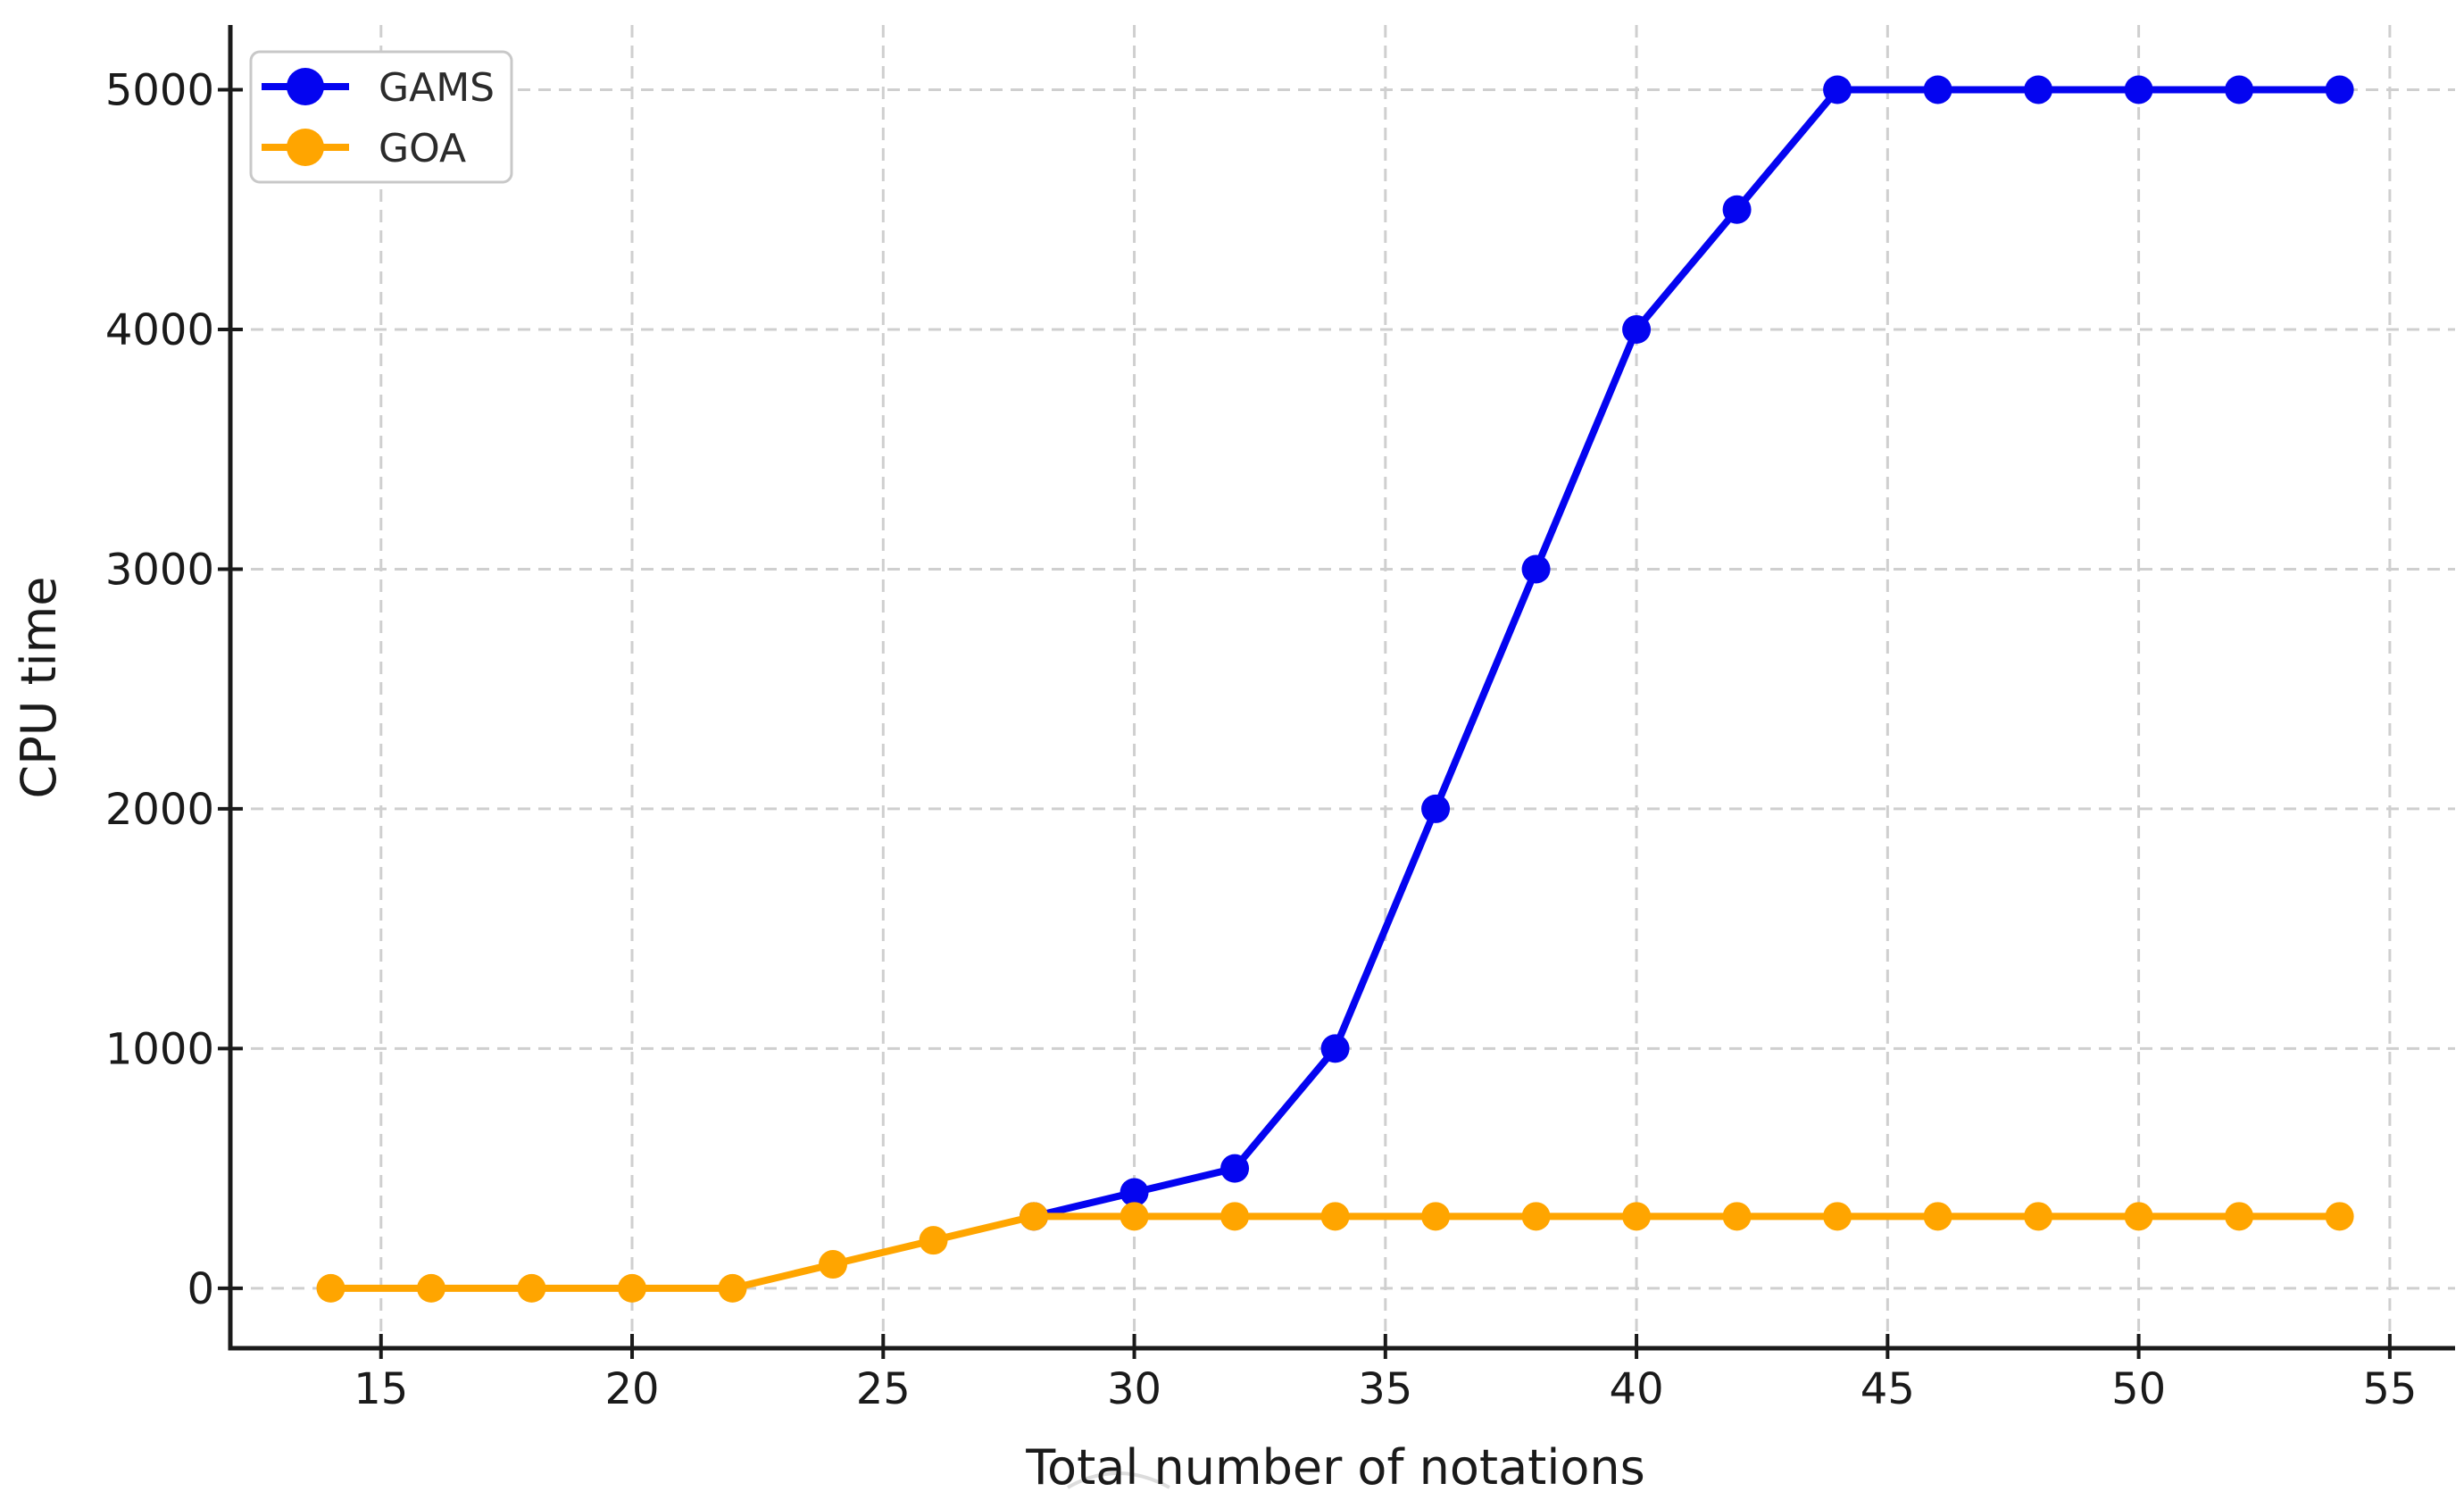  What do you see at coordinates (1637, 1389) in the screenshot?
I see `x-tick-label: 40` at bounding box center [1637, 1389].